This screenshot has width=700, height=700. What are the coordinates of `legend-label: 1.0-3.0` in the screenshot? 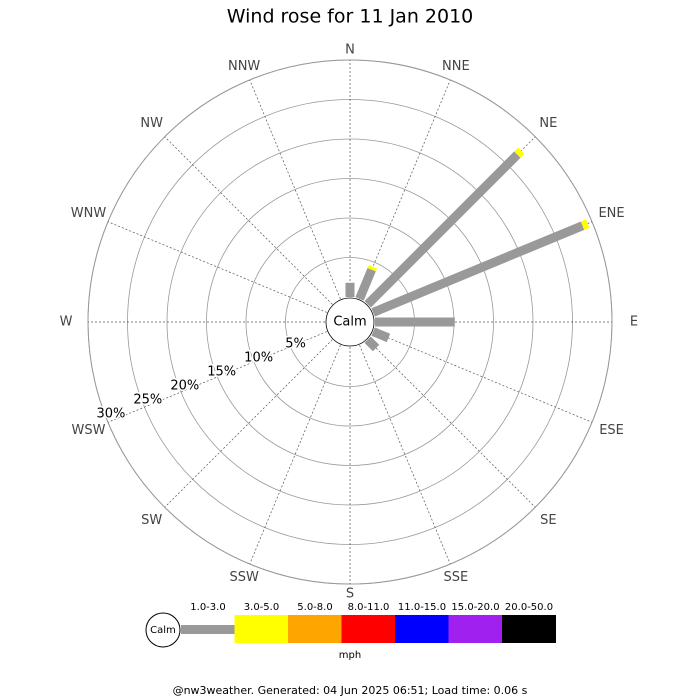 It's located at (207, 607).